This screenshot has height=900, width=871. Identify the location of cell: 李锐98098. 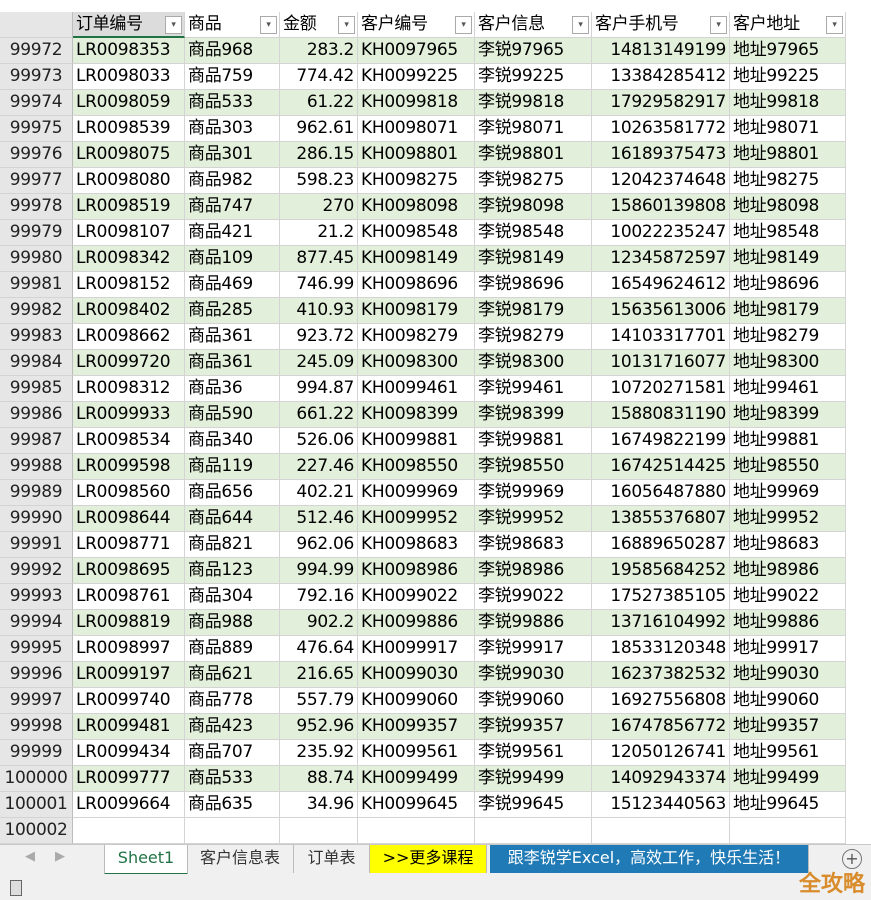
(533, 207).